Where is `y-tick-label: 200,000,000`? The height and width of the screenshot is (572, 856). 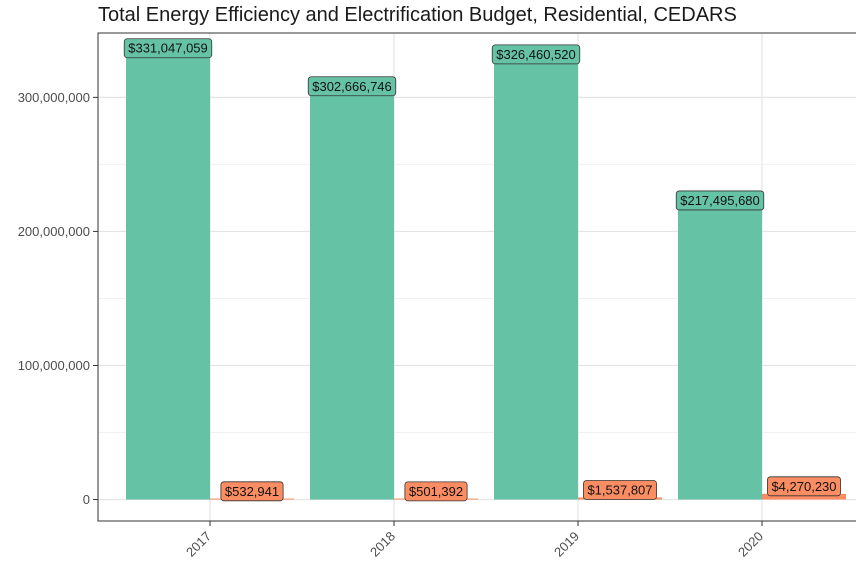
y-tick-label: 200,000,000 is located at coordinates (54, 231).